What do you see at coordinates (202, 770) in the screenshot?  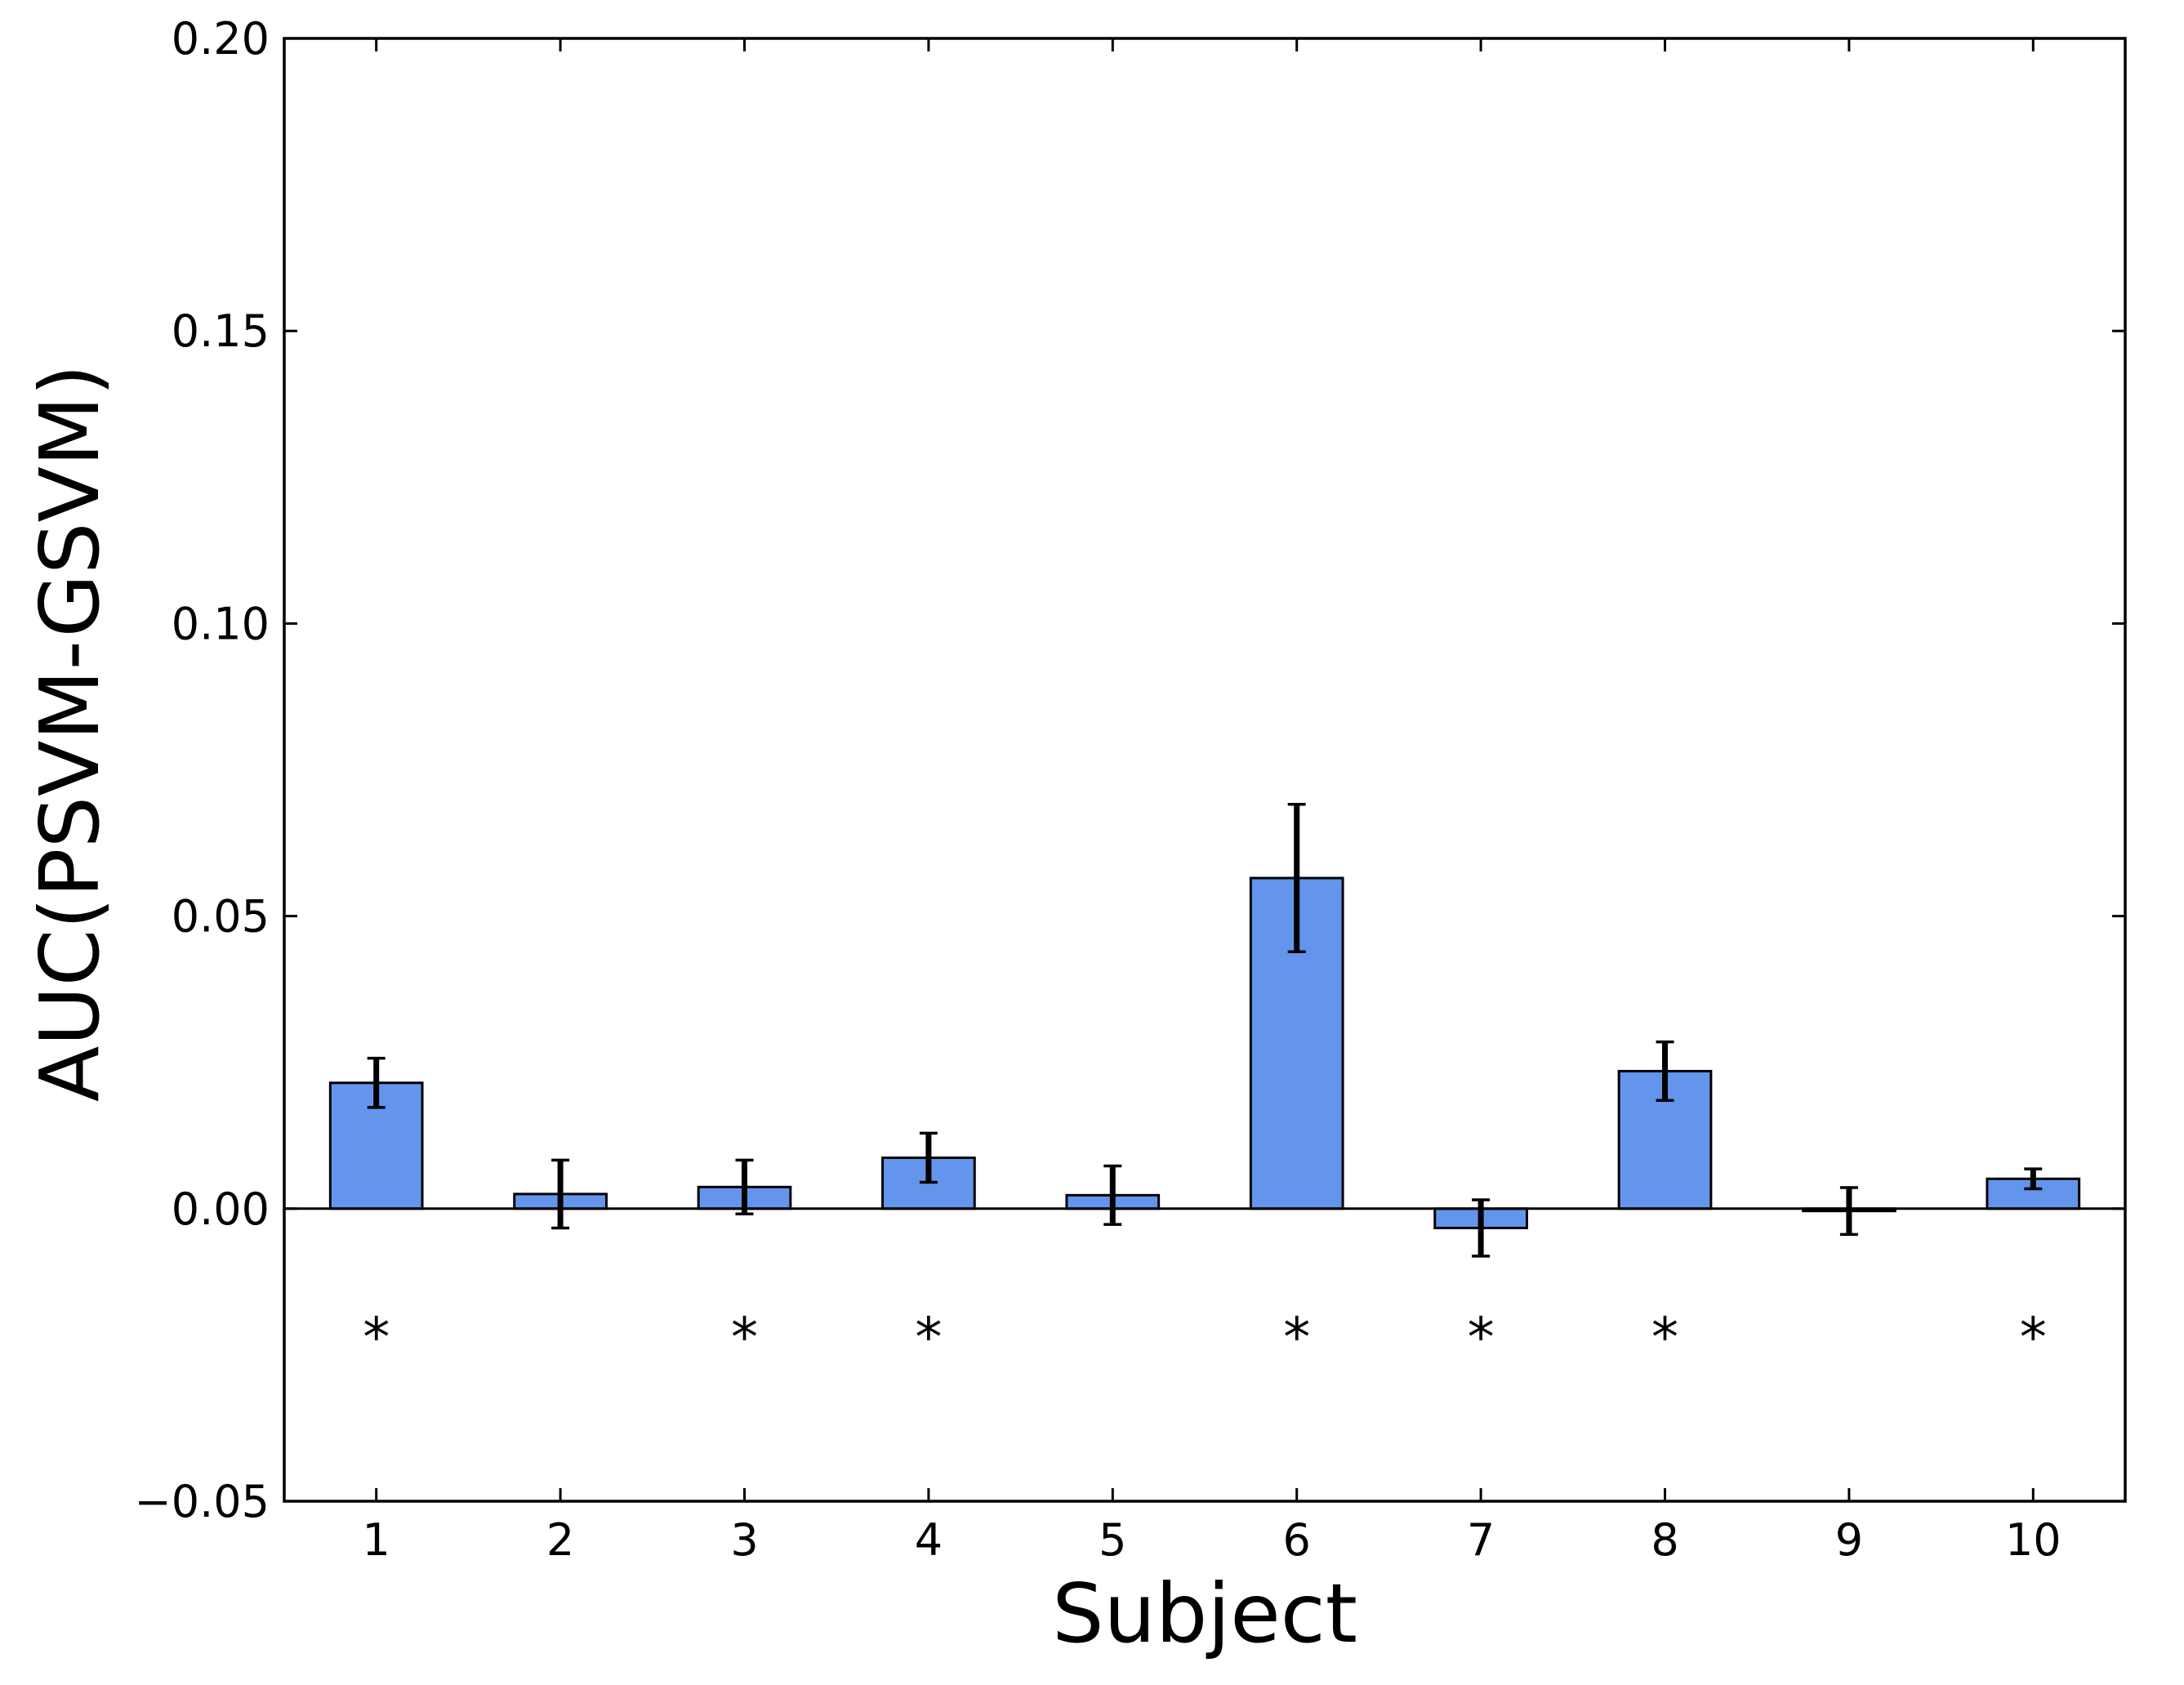 I see `y-tick-labels: −0.05 0.00 0.05 0.10 0.15 0.20` at bounding box center [202, 770].